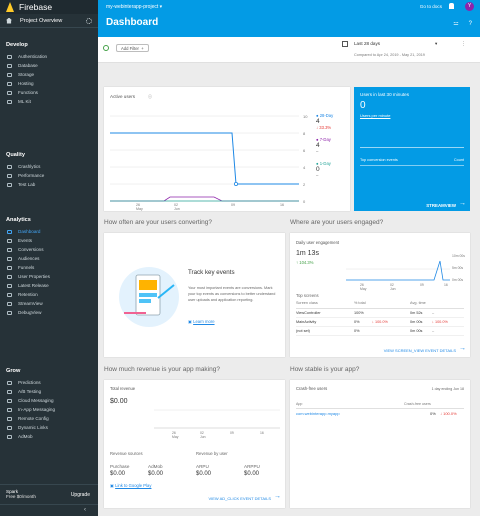 This screenshot has height=516, width=480. Describe the element at coordinates (49, 7) in the screenshot. I see `brand-bar: Firebase` at that location.